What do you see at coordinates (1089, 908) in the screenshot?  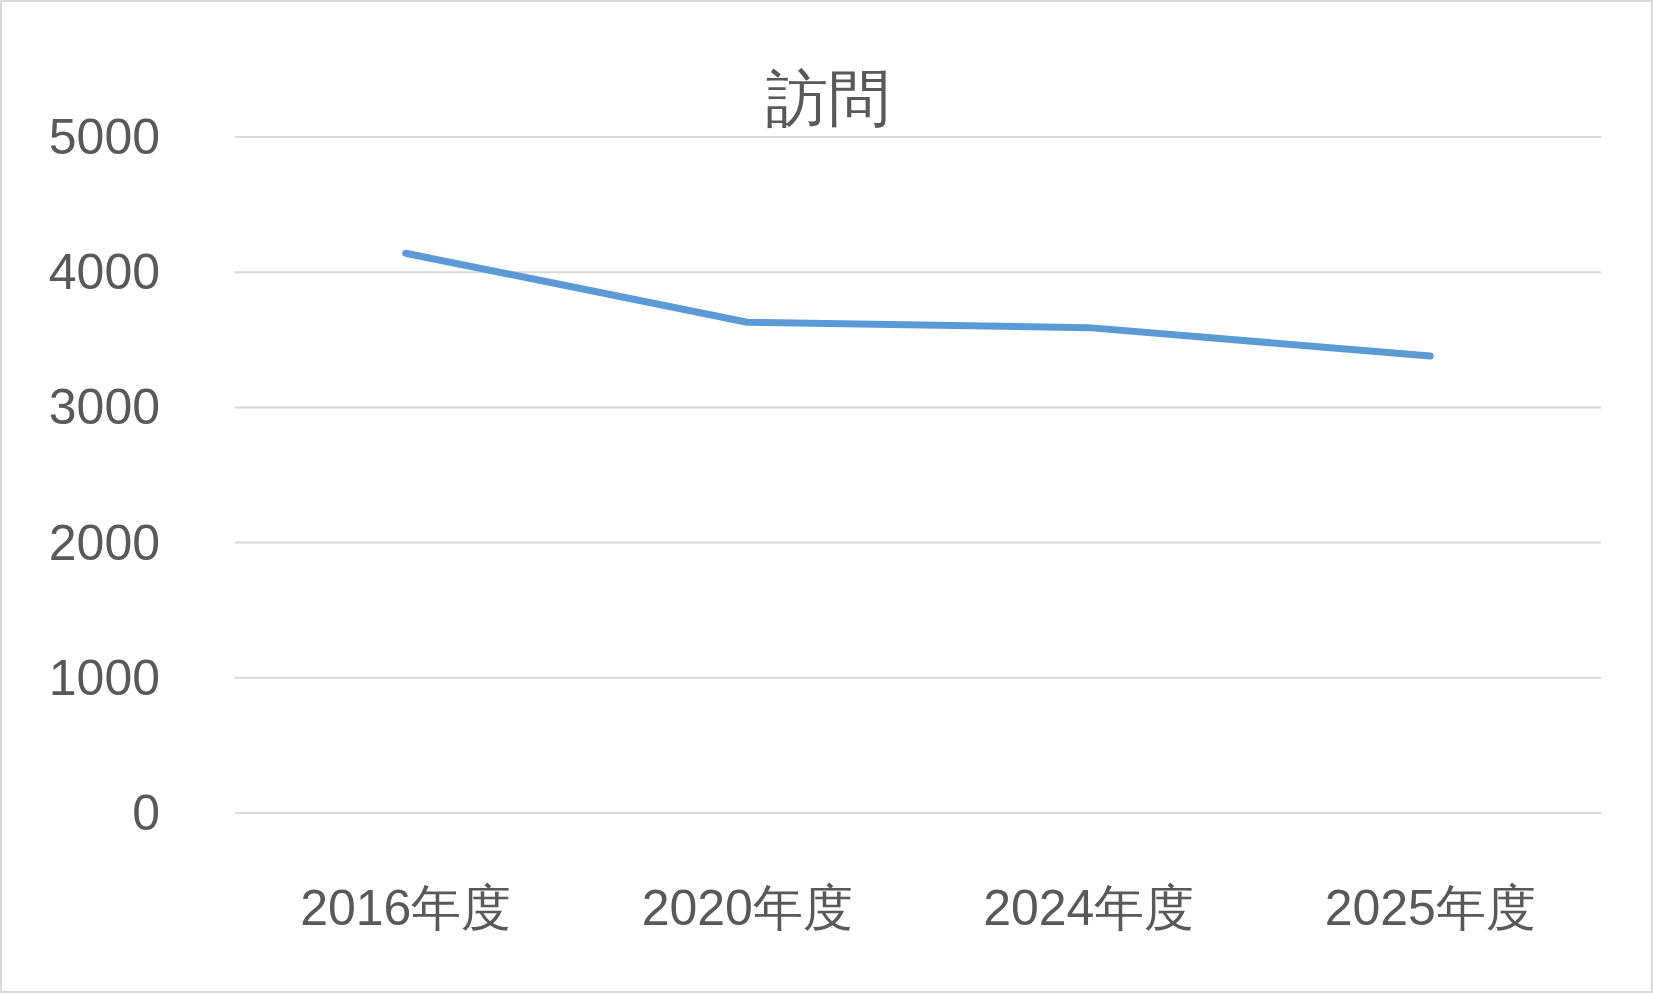 I see `x-tick-label: 2024年度` at bounding box center [1089, 908].